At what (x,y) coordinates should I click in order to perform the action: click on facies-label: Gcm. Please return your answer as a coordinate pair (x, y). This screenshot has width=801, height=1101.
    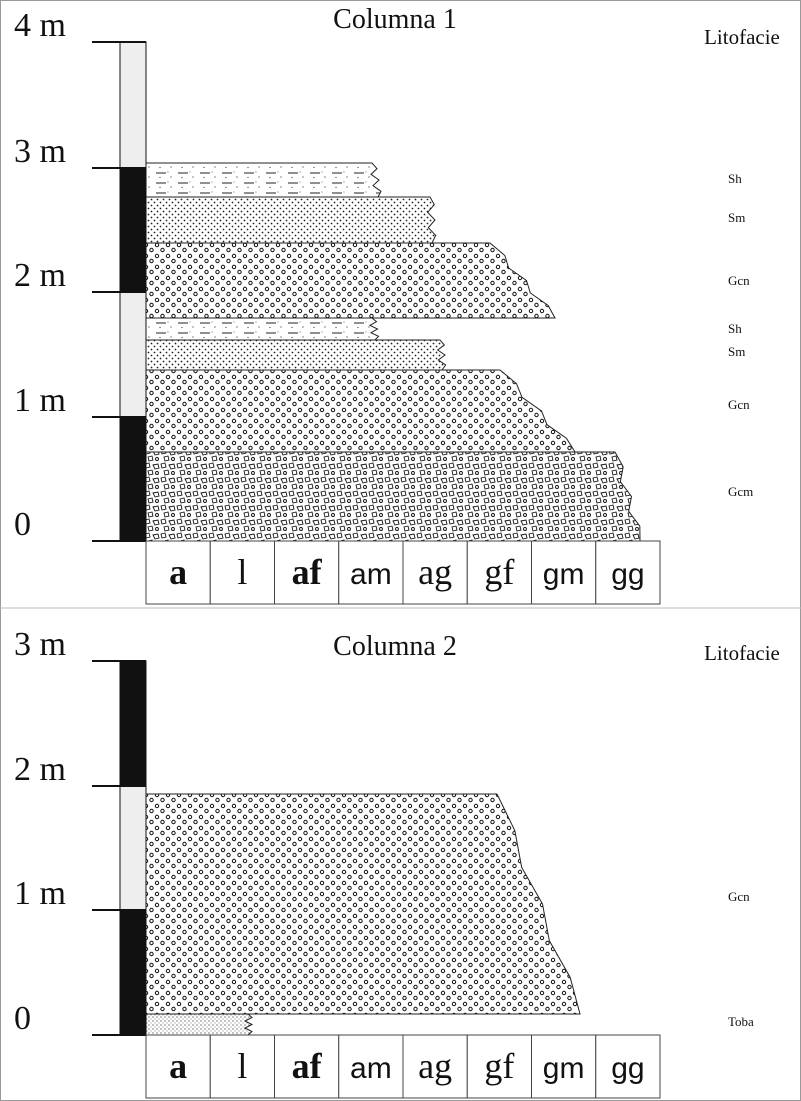
    Looking at the image, I should click on (740, 491).